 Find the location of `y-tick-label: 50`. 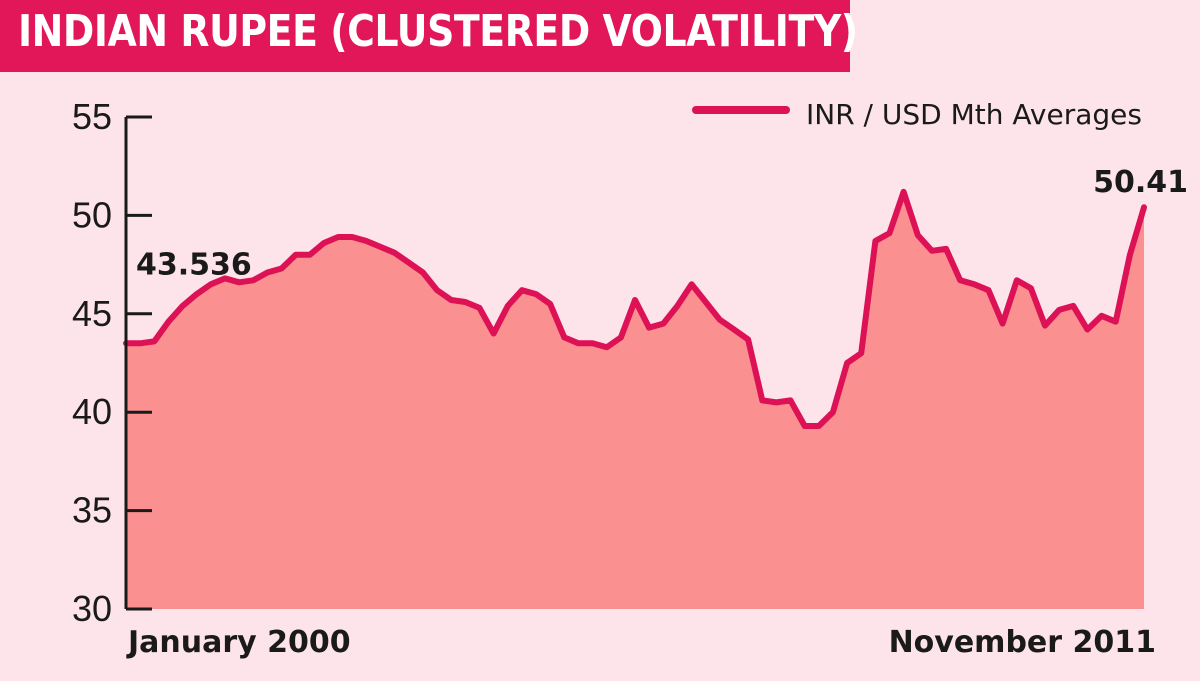

y-tick-label: 50 is located at coordinates (92, 214).